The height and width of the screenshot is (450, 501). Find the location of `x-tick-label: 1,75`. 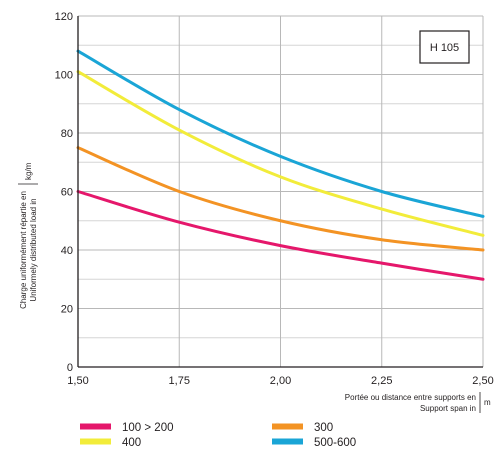

x-tick-label: 1,75 is located at coordinates (179, 381).